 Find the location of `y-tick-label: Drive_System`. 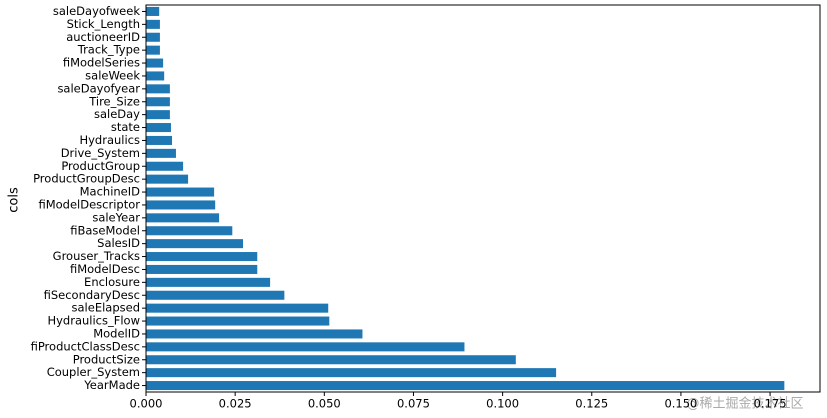

y-tick-label: Drive_System is located at coordinates (100, 153).